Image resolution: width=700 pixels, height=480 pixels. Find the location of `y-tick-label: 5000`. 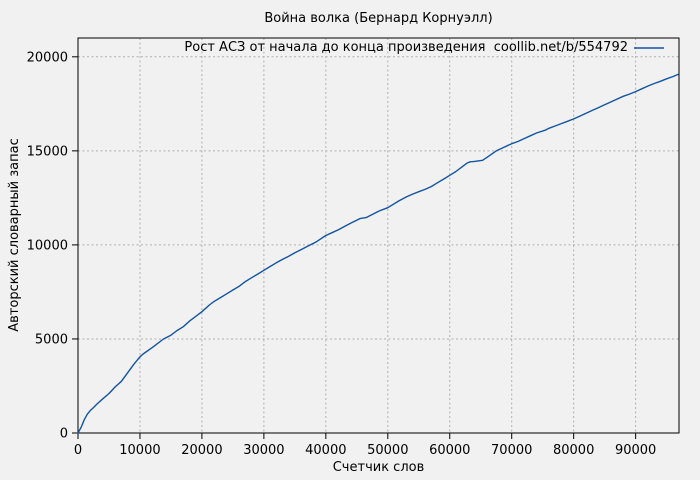

y-tick-label: 5000 is located at coordinates (51, 339).